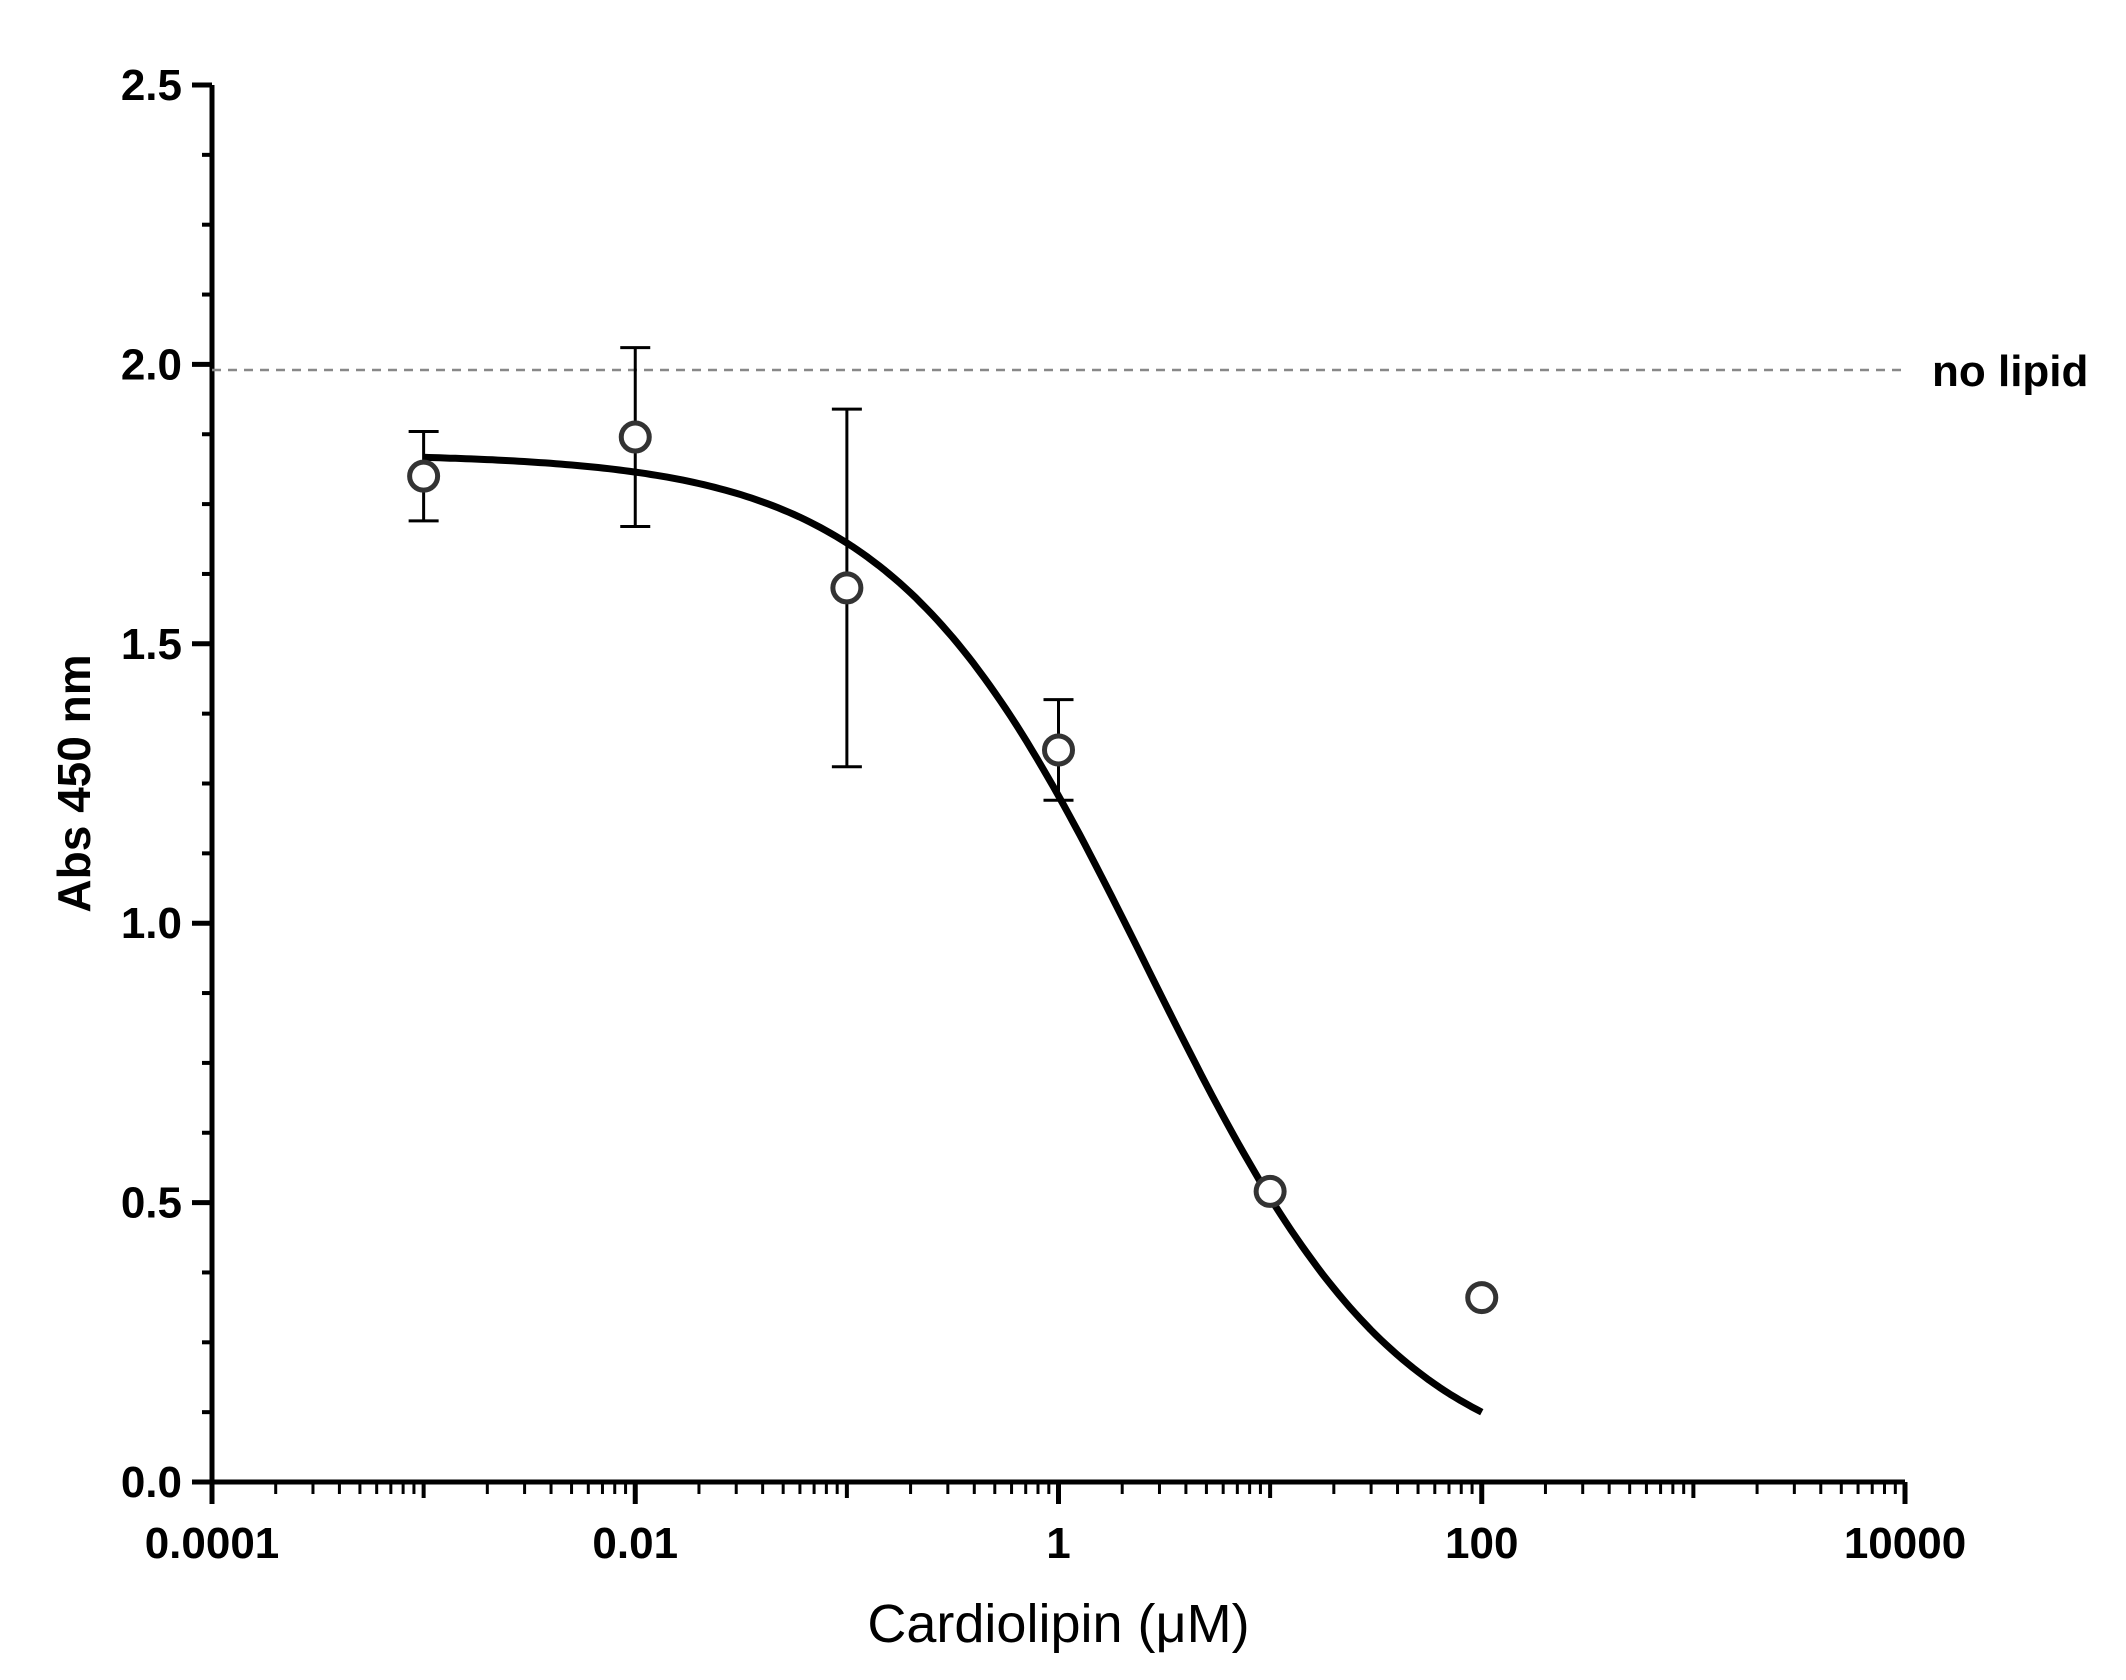 Image resolution: width=2126 pixels, height=1680 pixels. What do you see at coordinates (151, 1203) in the screenshot?
I see `y-tick-label: 0.5` at bounding box center [151, 1203].